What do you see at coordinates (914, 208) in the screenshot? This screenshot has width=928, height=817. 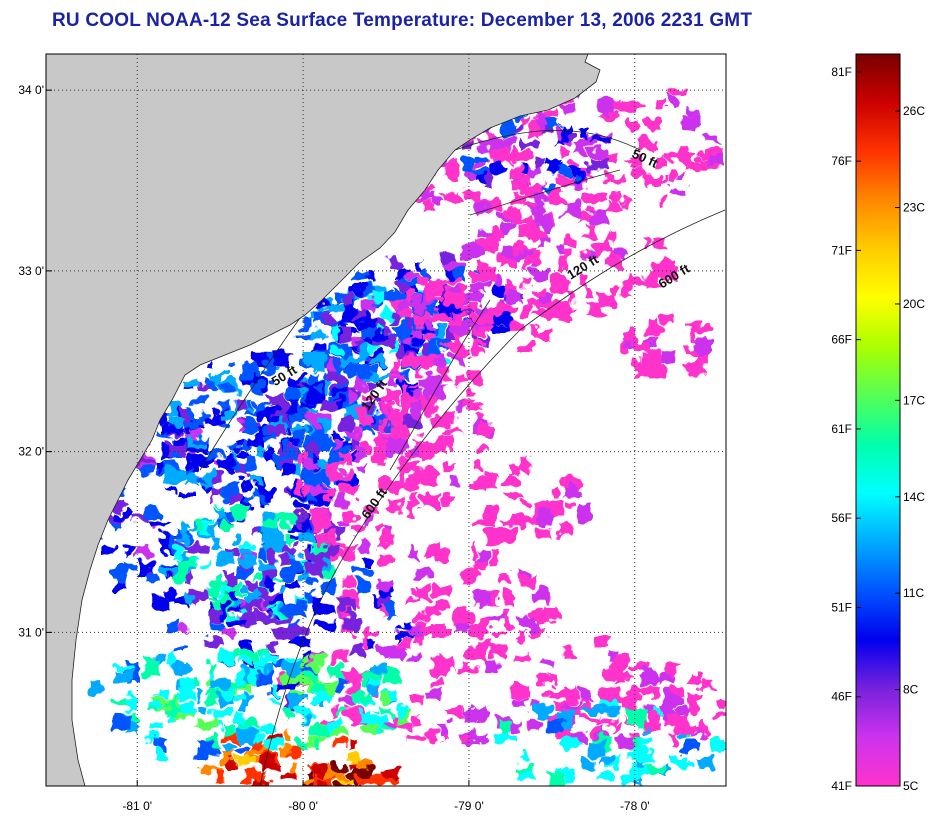 I see `colorbar-c-label: 23C` at bounding box center [914, 208].